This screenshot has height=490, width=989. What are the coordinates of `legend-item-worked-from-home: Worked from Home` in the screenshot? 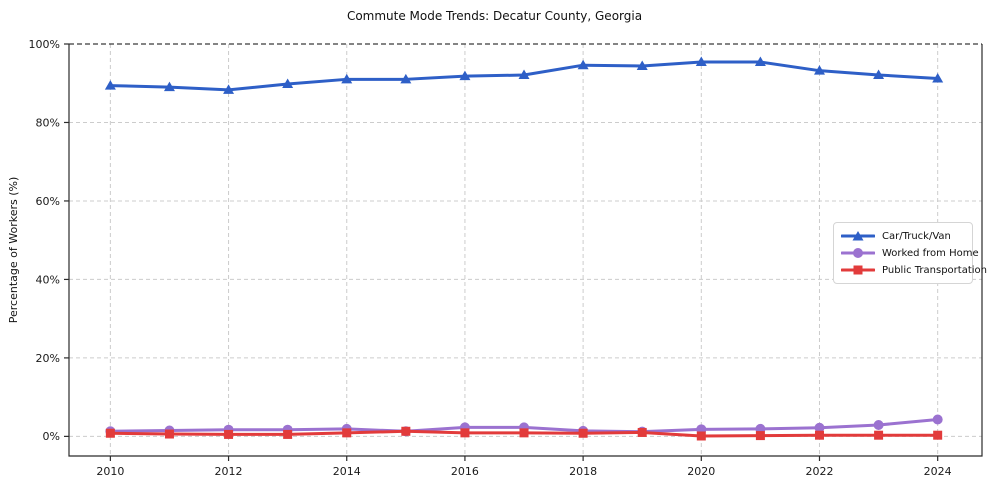 It's located at (910, 253).